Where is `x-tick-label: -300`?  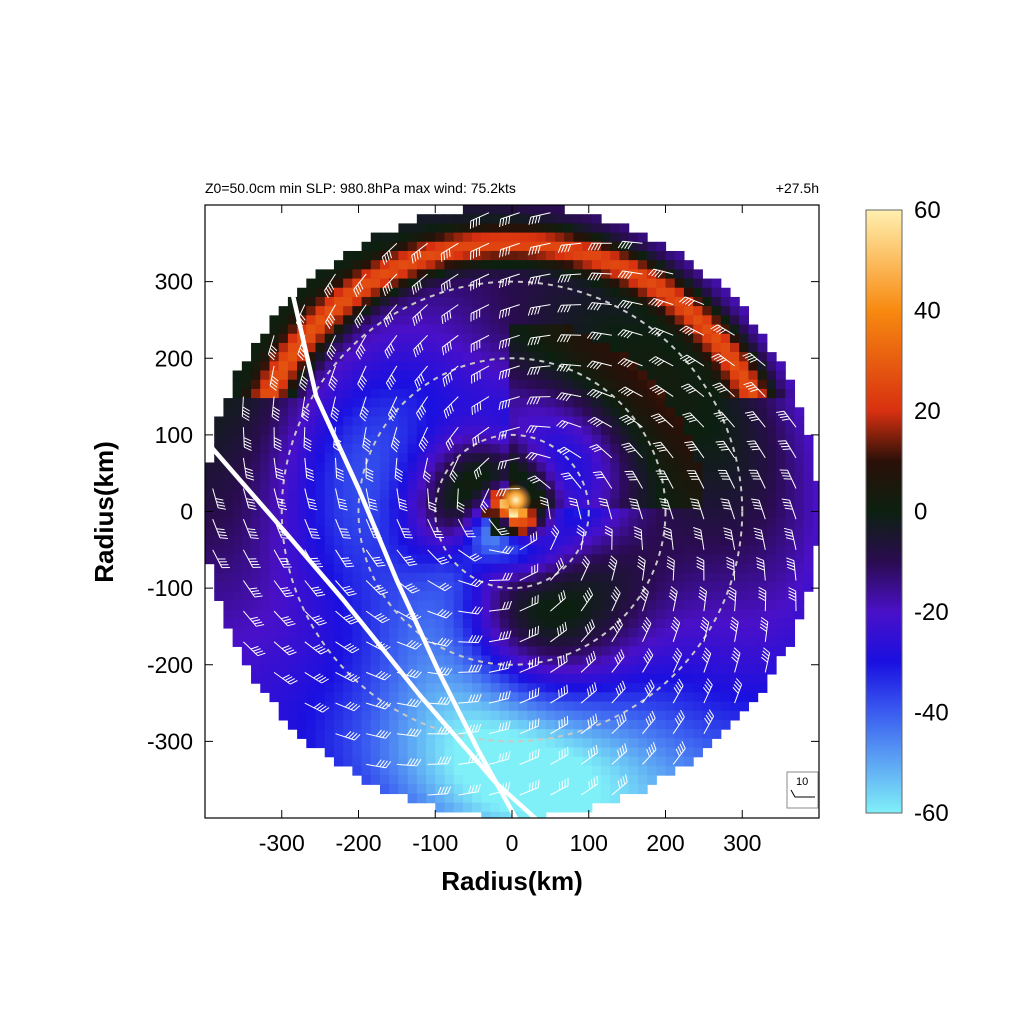
x-tick-label: -300 is located at coordinates (282, 843).